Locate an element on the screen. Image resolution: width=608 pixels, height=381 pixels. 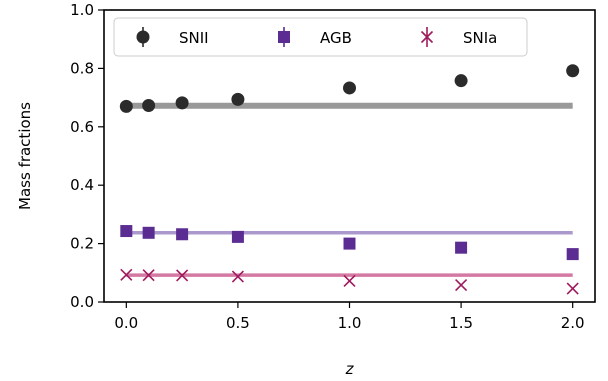
legend-marker-snia is located at coordinates (427, 37).